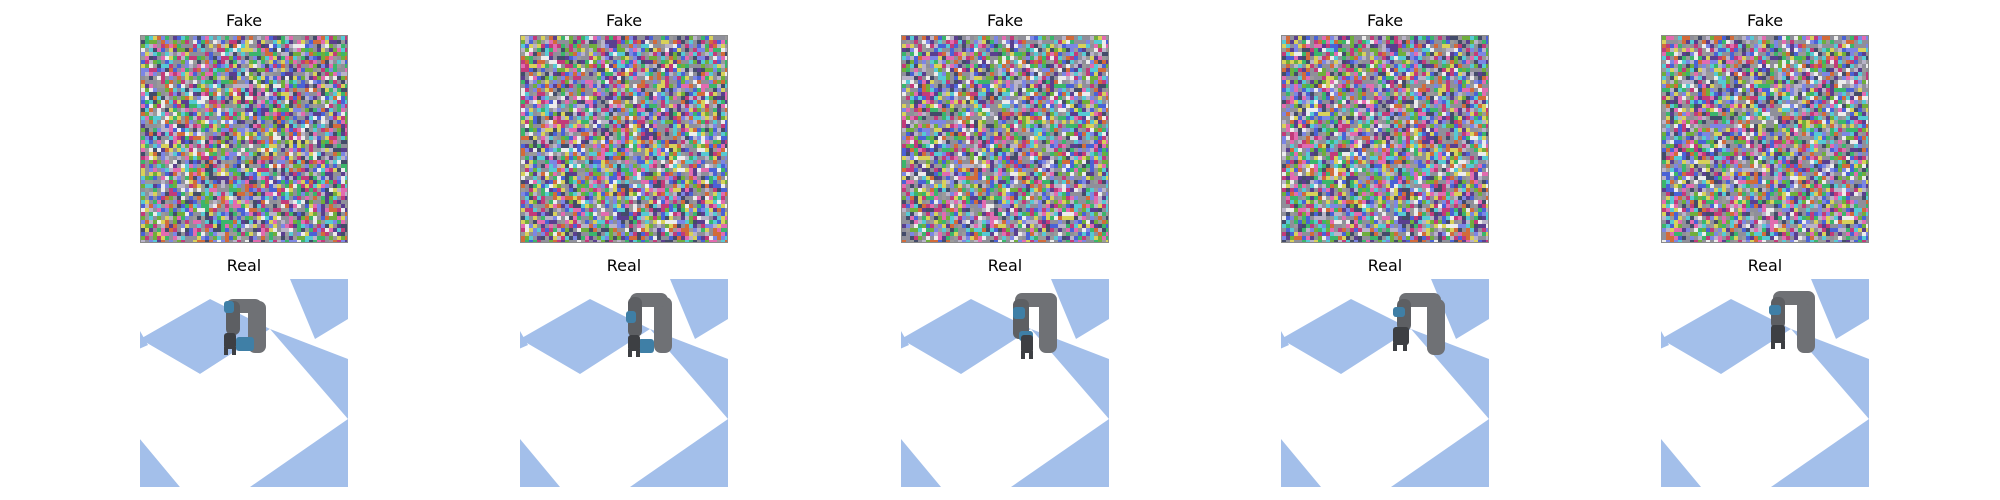 The image size is (2000, 500). I want to click on title-fake-4: Fake, so click(1385, 20).